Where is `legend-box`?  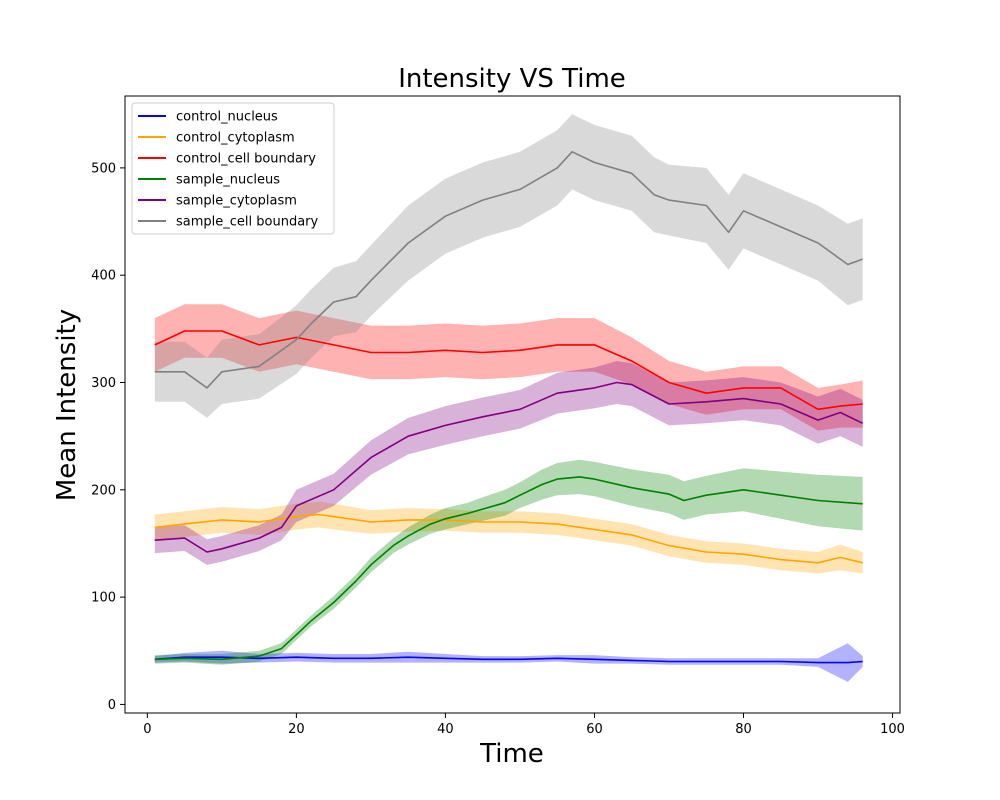 legend-box is located at coordinates (233, 168).